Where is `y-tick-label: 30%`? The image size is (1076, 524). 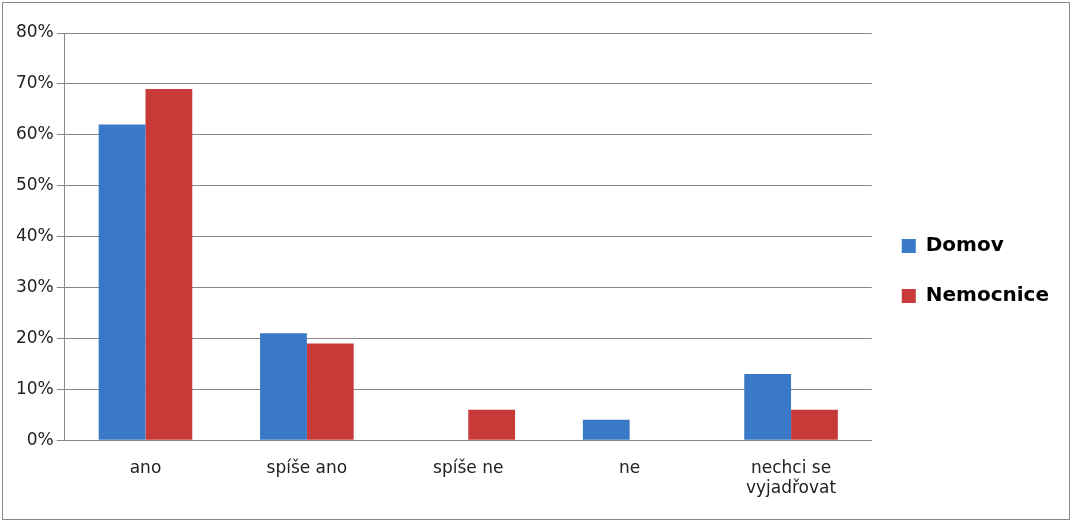
y-tick-label: 30% is located at coordinates (34, 285).